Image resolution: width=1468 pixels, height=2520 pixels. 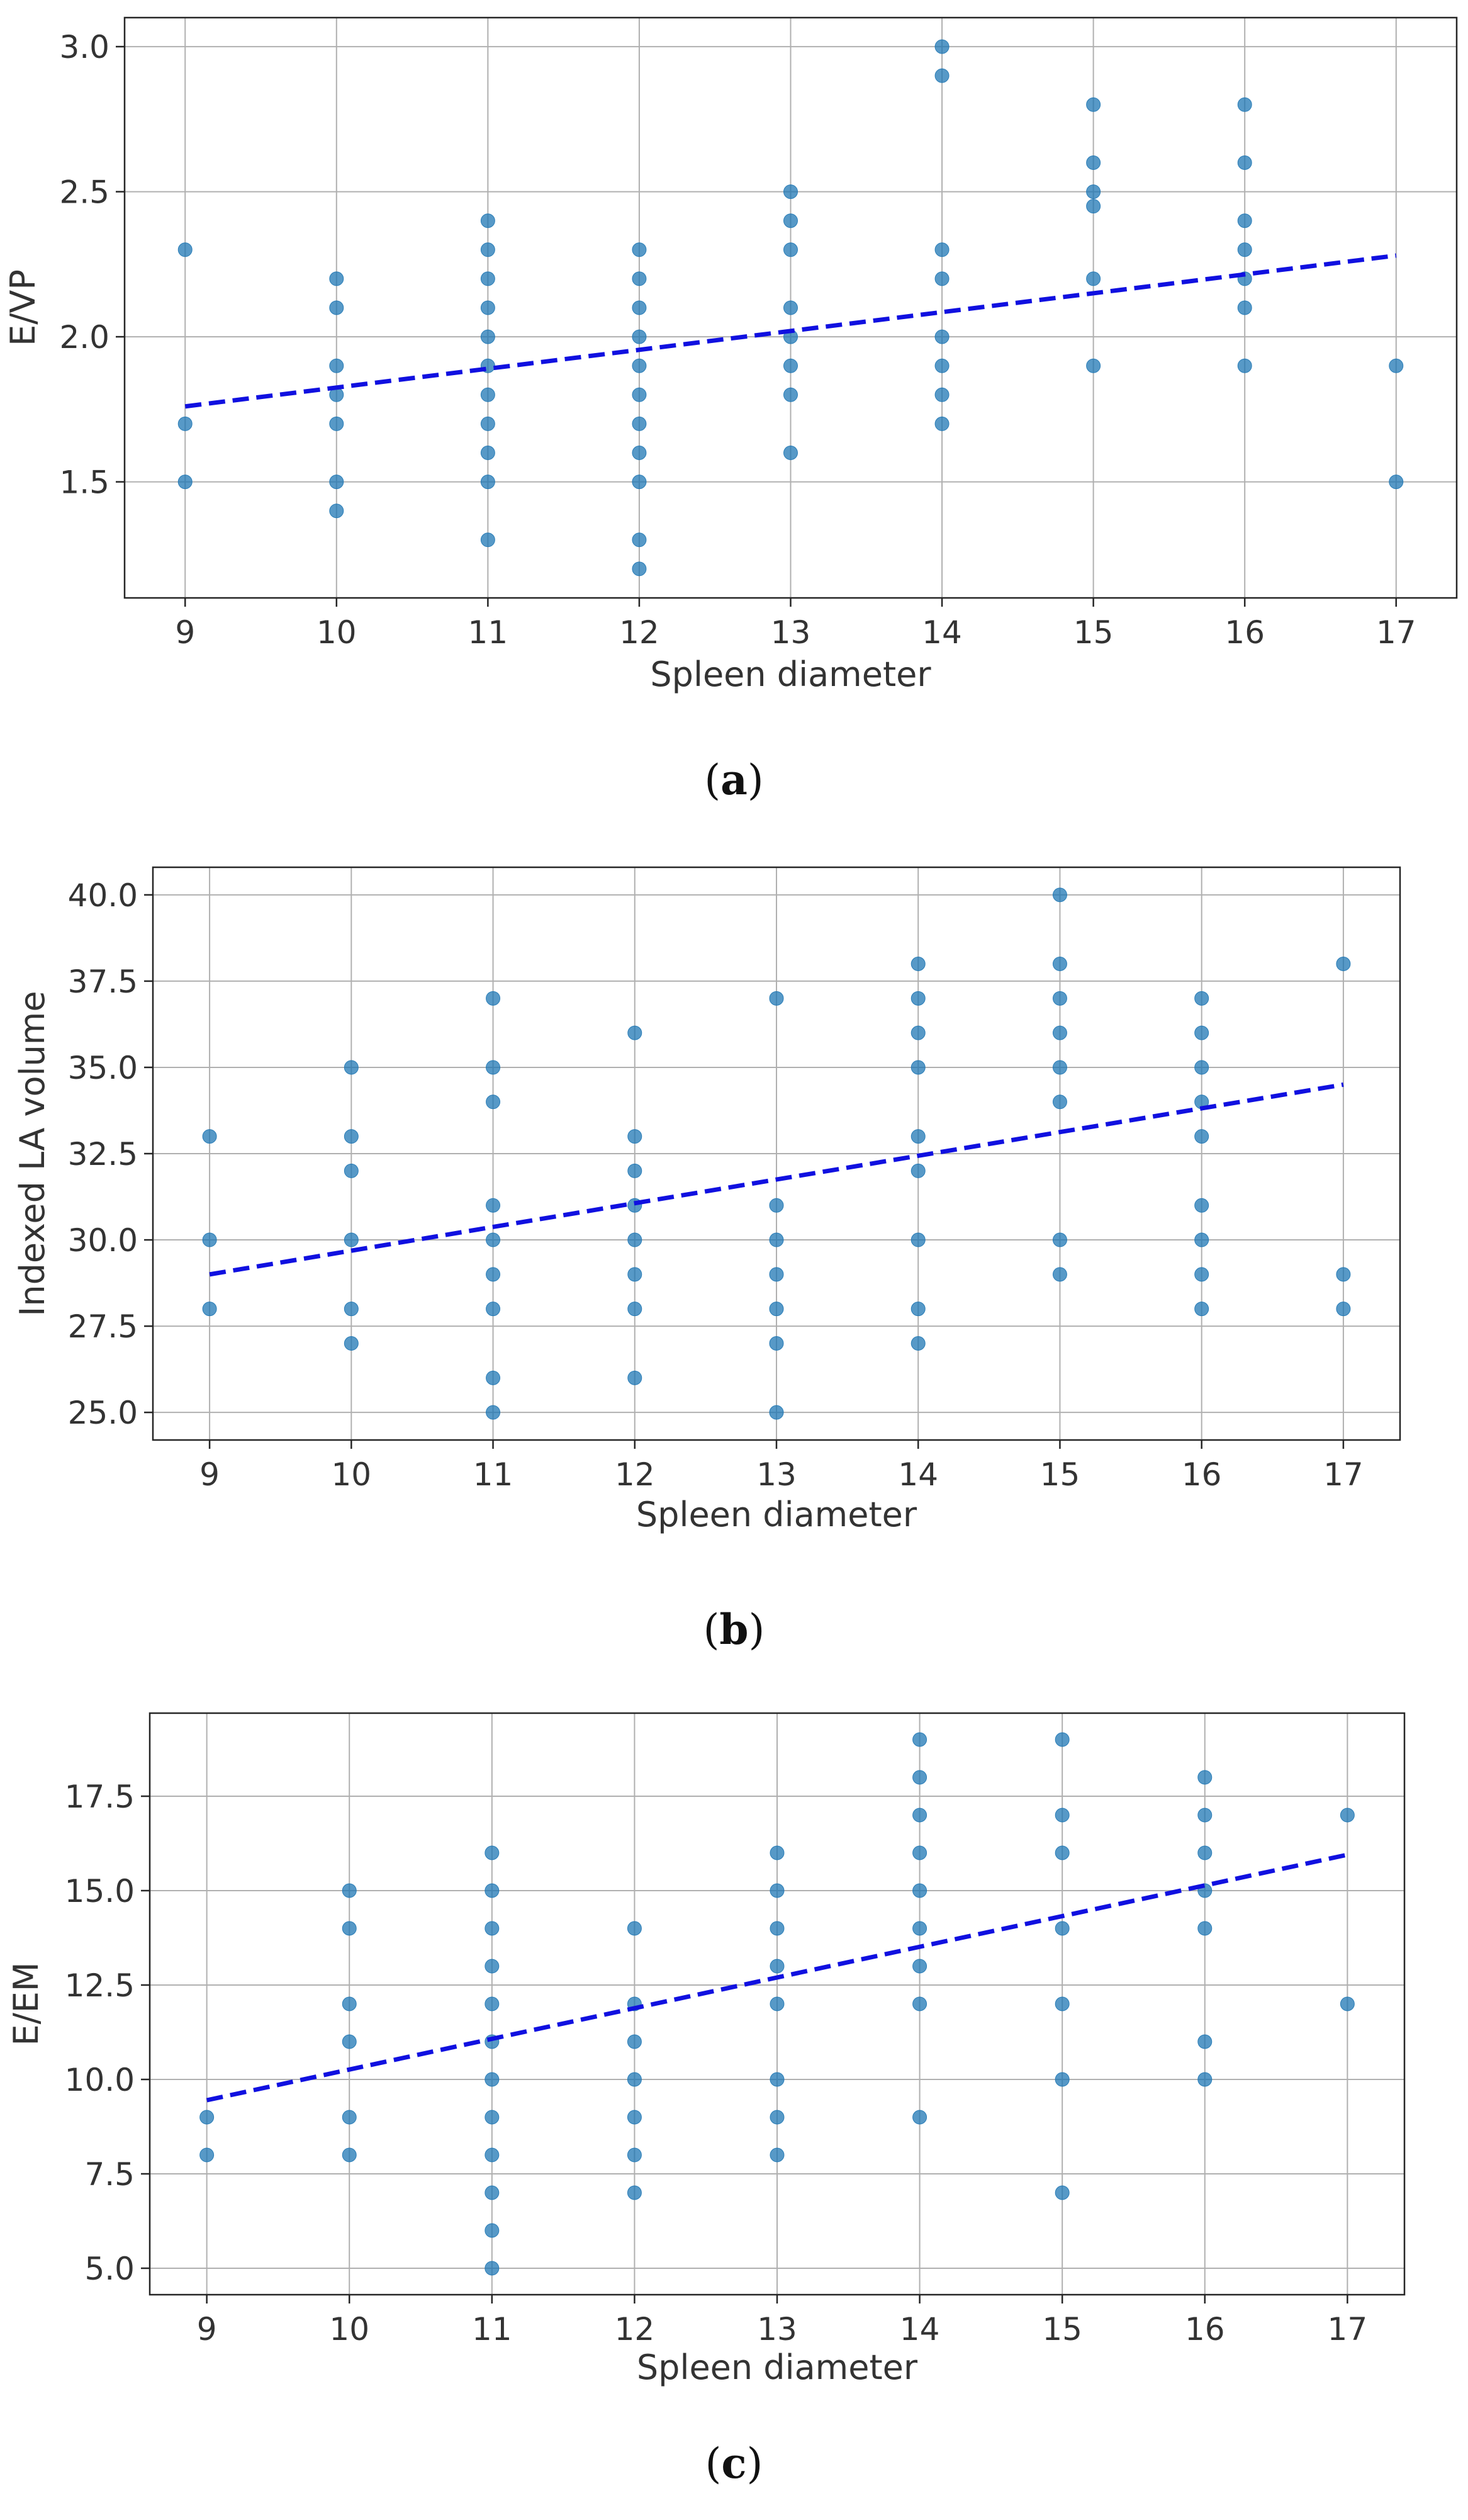 What do you see at coordinates (32, 1153) in the screenshot?
I see `y-axis-title: Indexed LA volume` at bounding box center [32, 1153].